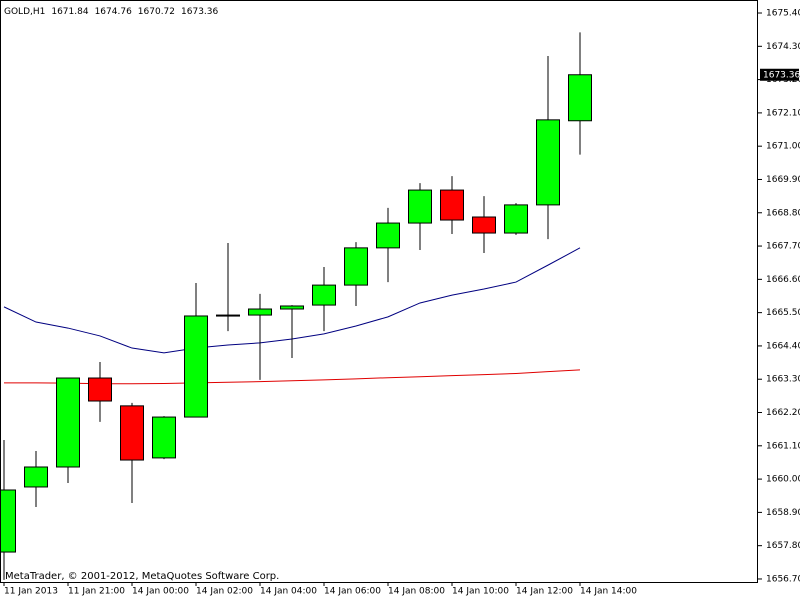 The height and width of the screenshot is (600, 800). Describe the element at coordinates (24, 12) in the screenshot. I see `title-symbol: GOLD,H1` at that location.